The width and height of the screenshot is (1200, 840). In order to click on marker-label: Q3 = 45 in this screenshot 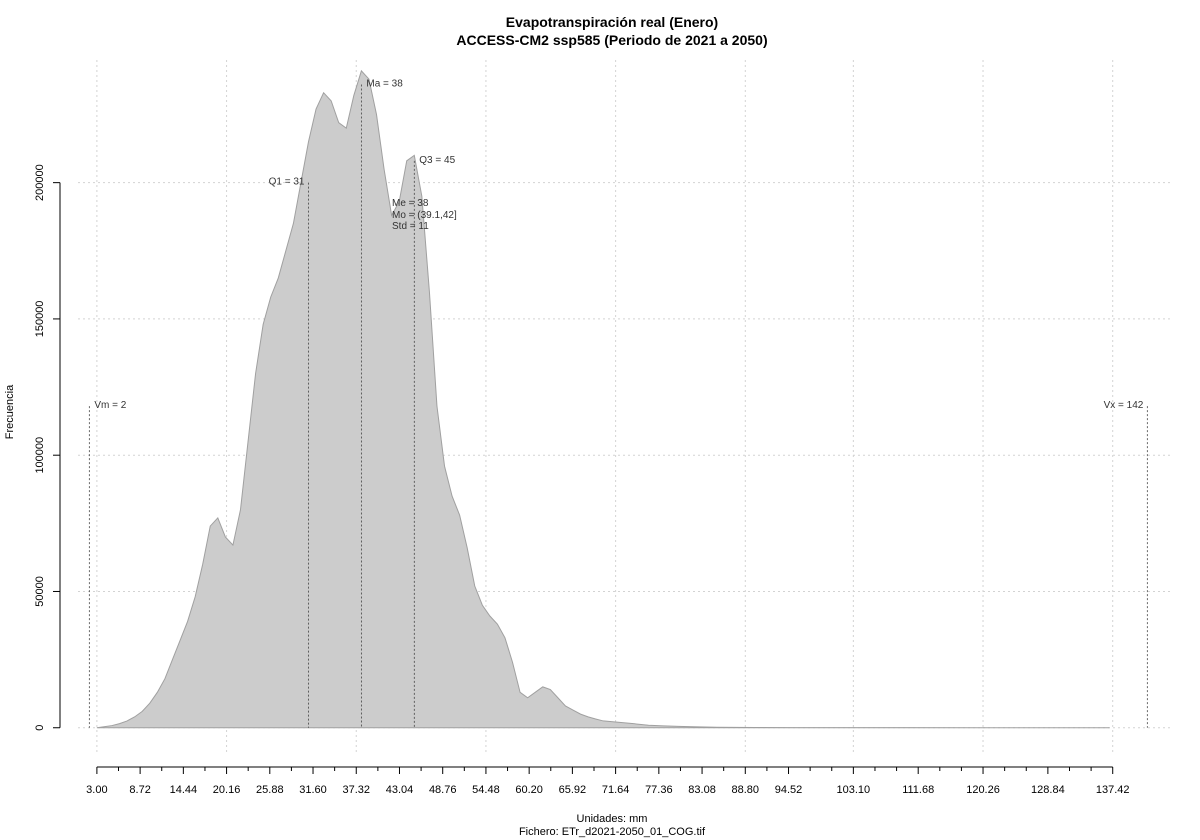, I will do `click(437, 160)`.